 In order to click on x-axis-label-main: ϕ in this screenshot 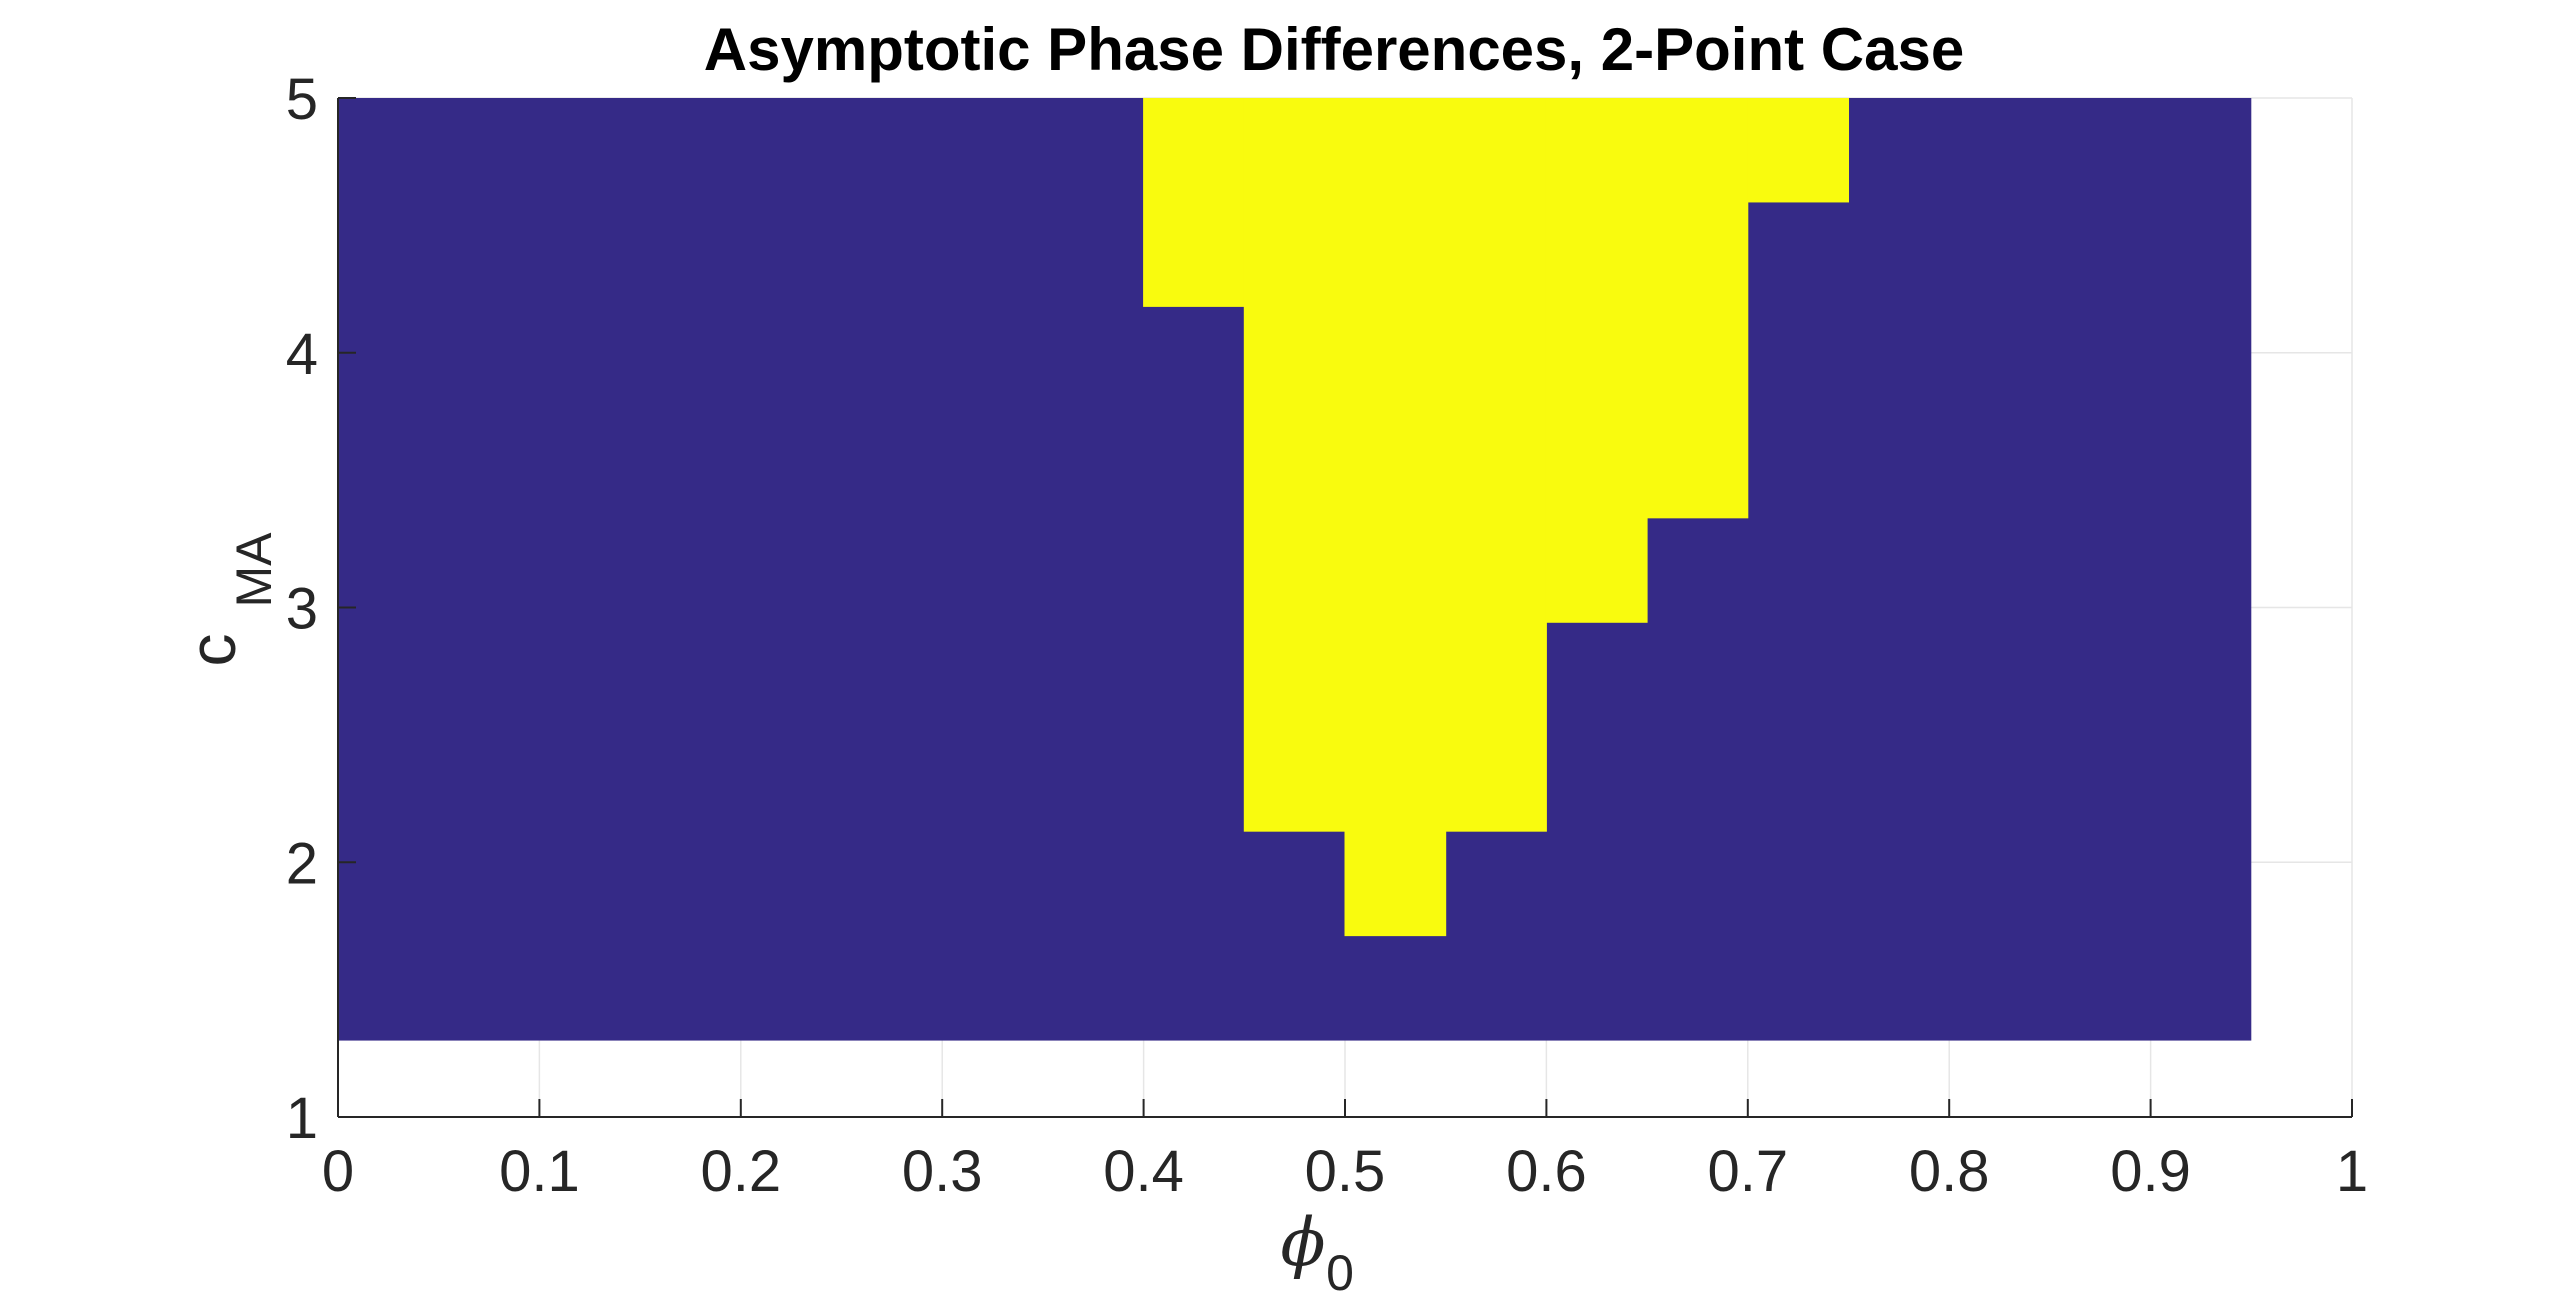, I will do `click(1303, 1242)`.